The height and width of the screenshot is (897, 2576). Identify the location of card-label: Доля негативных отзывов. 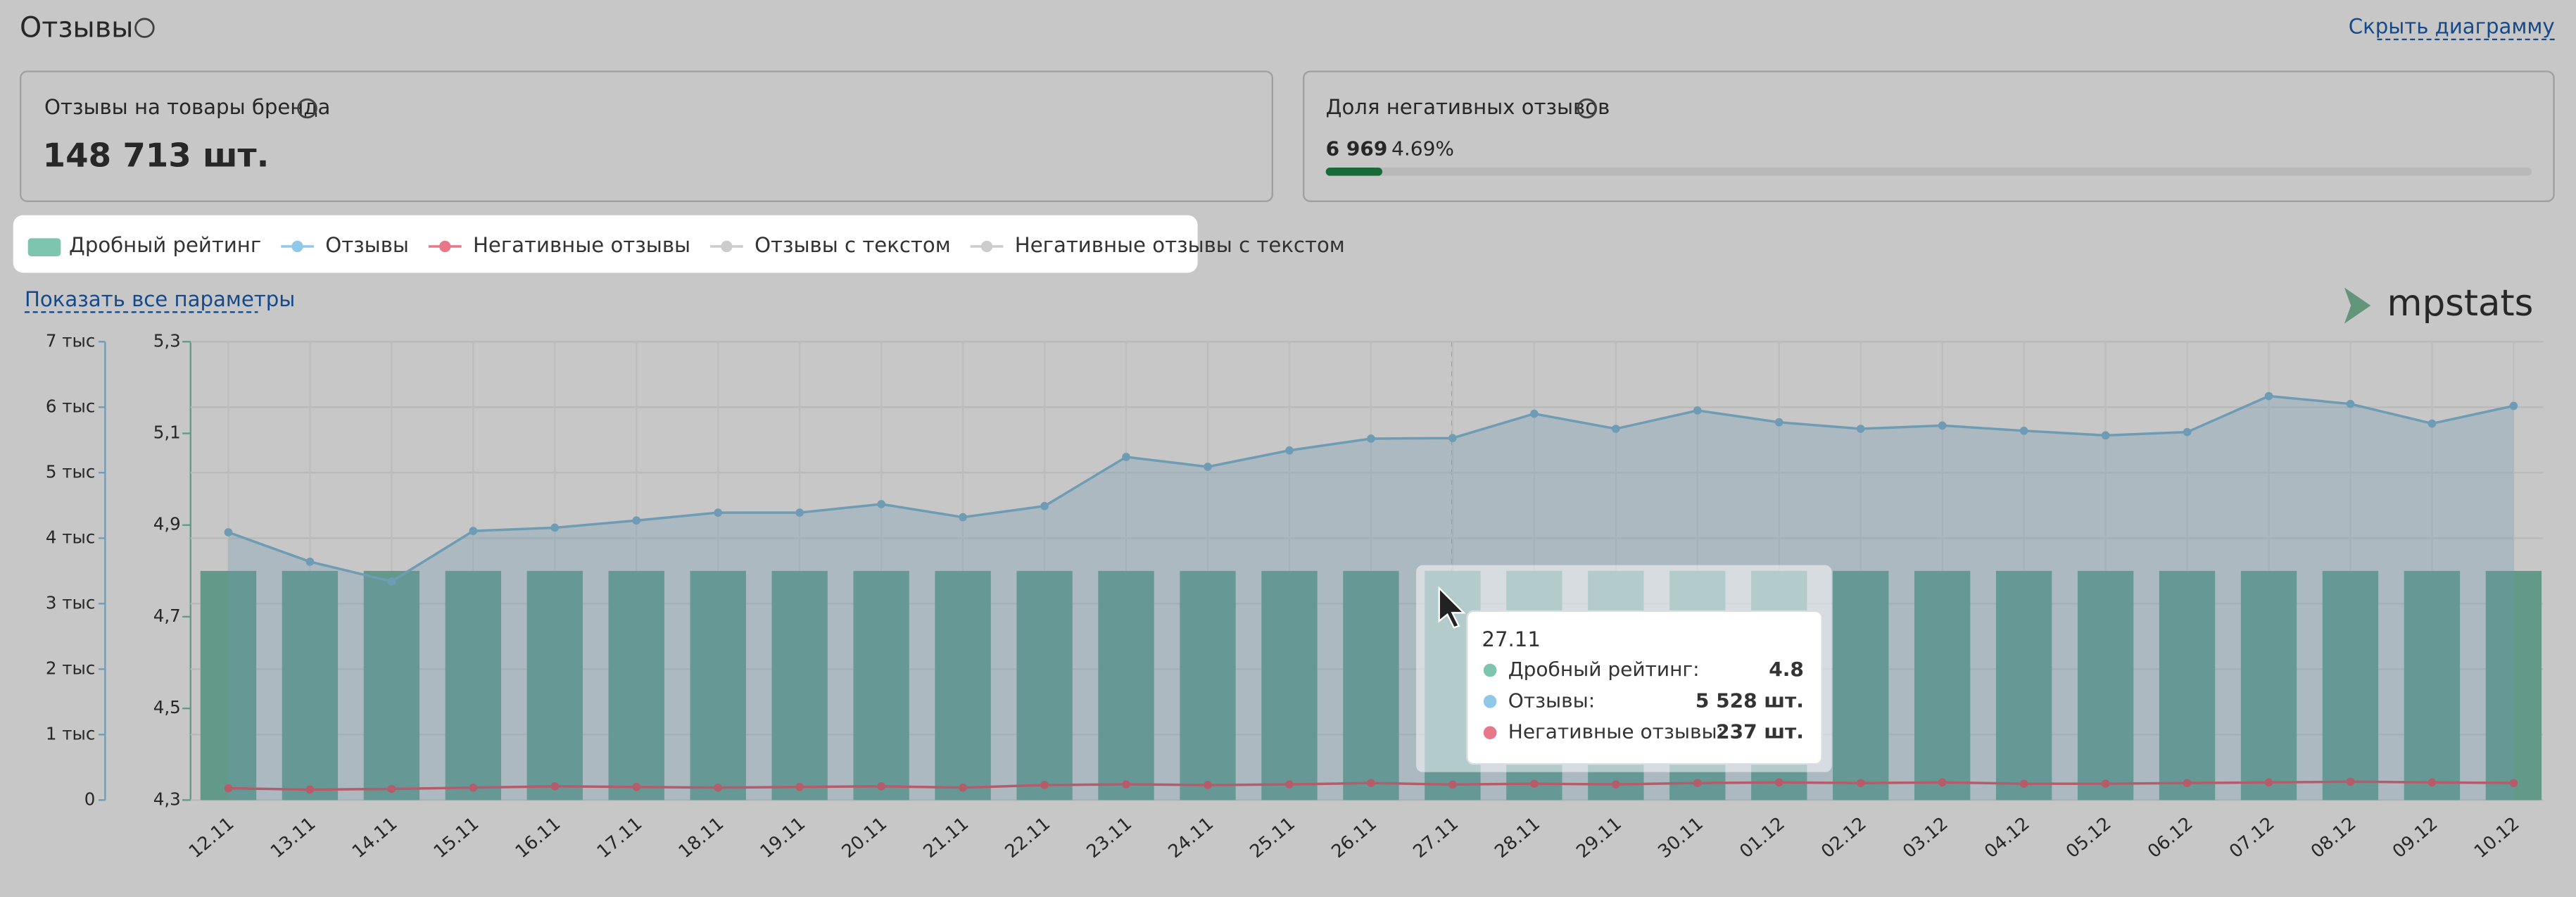
(1468, 107).